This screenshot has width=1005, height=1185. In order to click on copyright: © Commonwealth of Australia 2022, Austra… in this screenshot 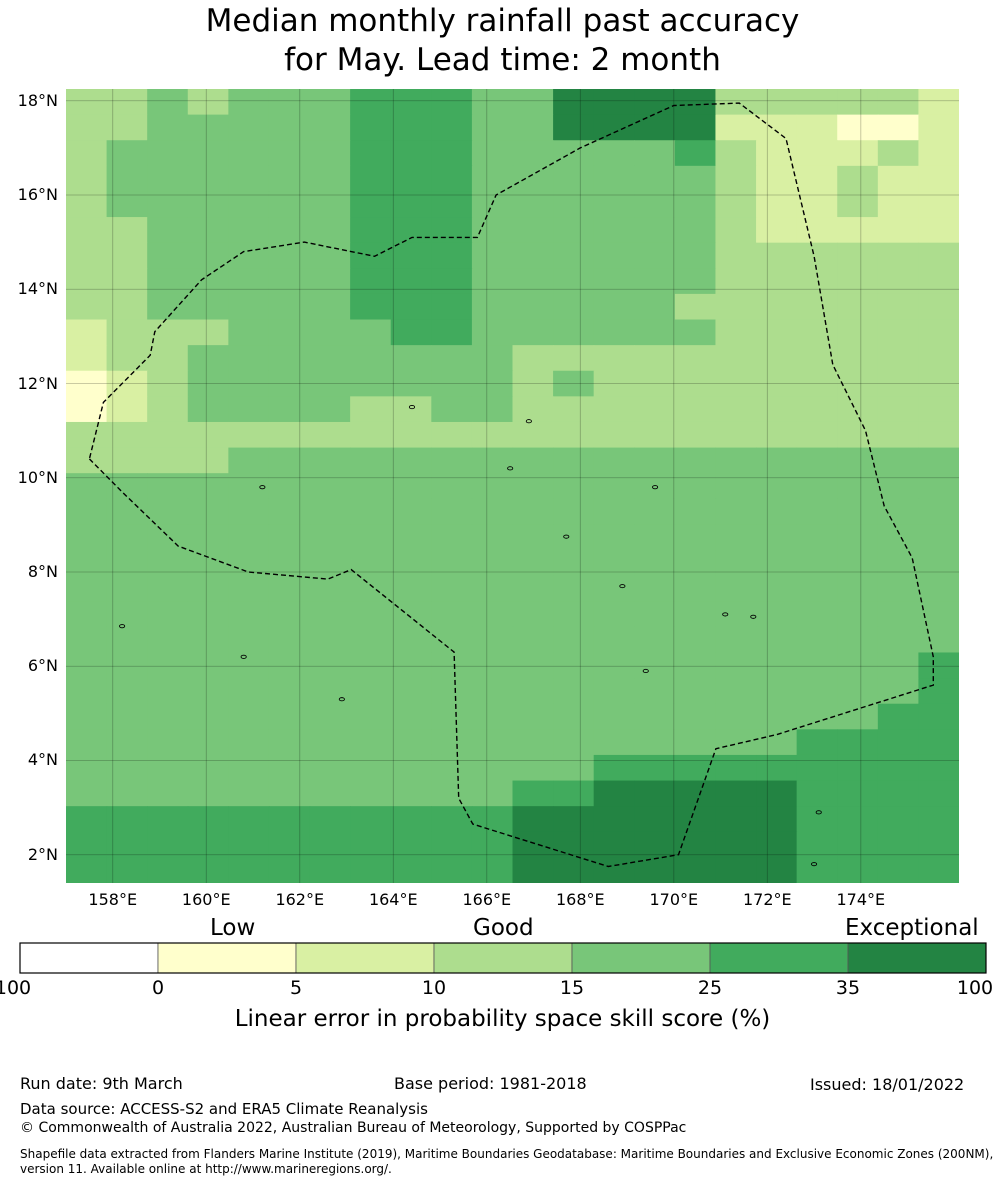, I will do `click(353, 1128)`.